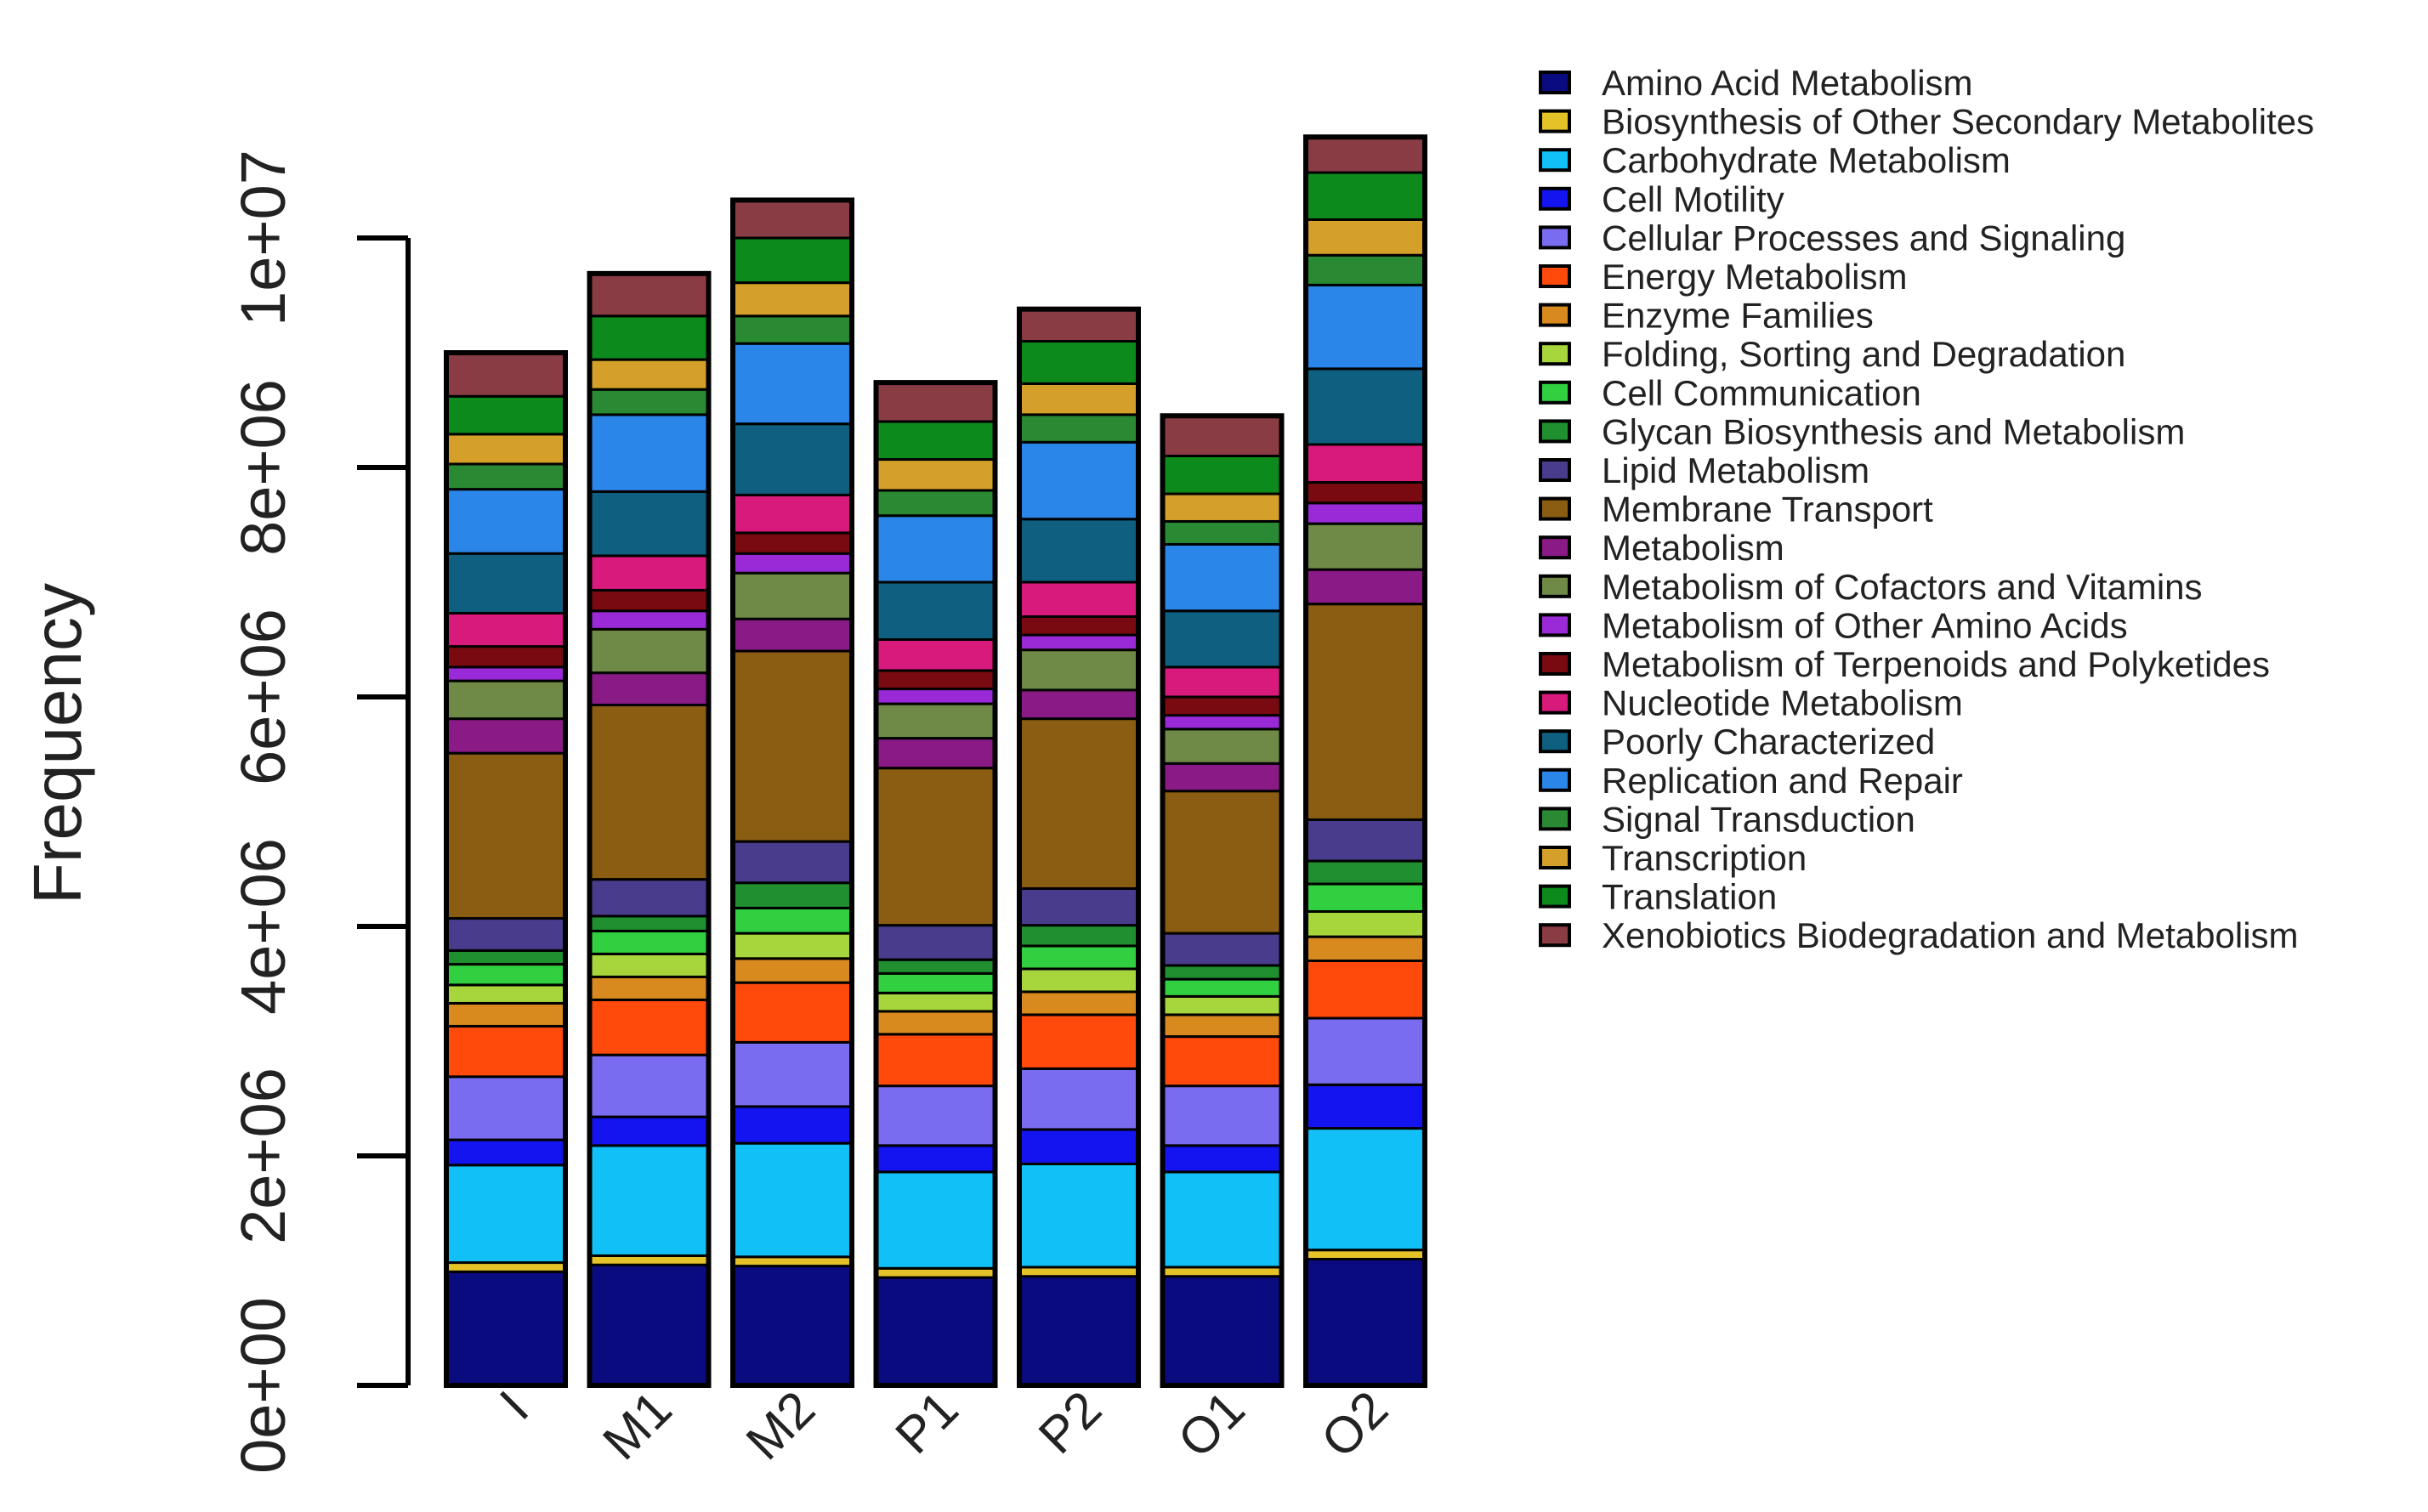 The height and width of the screenshot is (1512, 2428). Describe the element at coordinates (1767, 509) in the screenshot. I see `legend-label: Membrane Transport` at that location.